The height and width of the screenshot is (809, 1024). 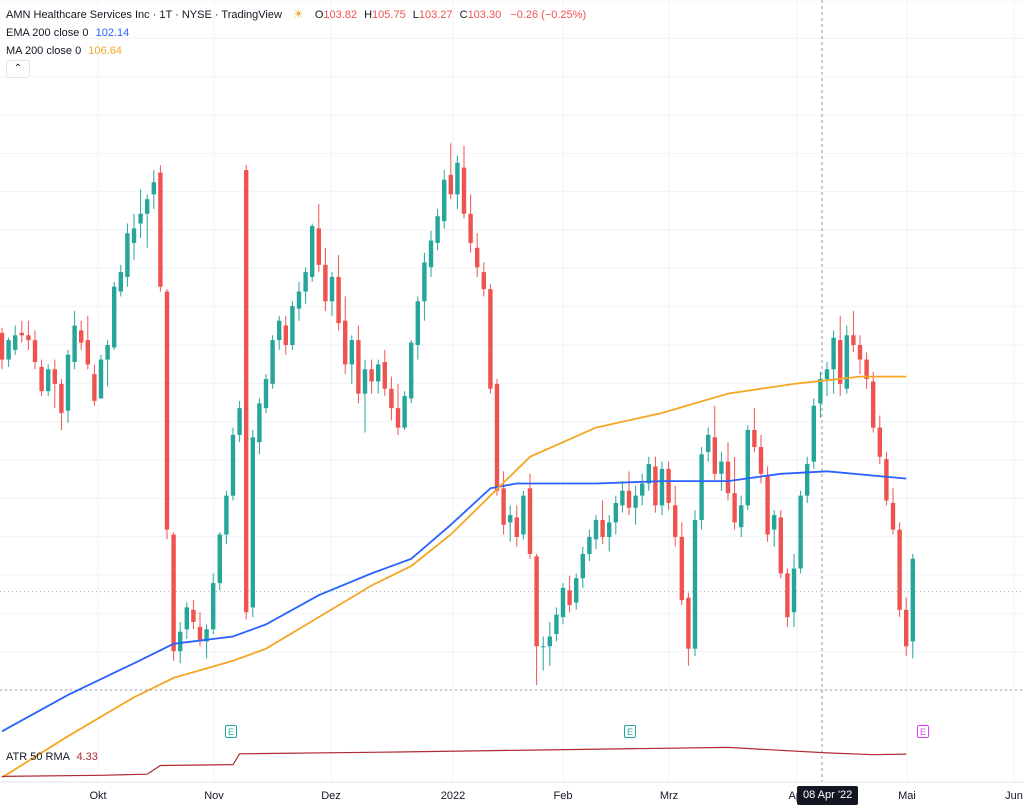 I want to click on x-axis-tick-label: Nov, so click(x=214, y=796).